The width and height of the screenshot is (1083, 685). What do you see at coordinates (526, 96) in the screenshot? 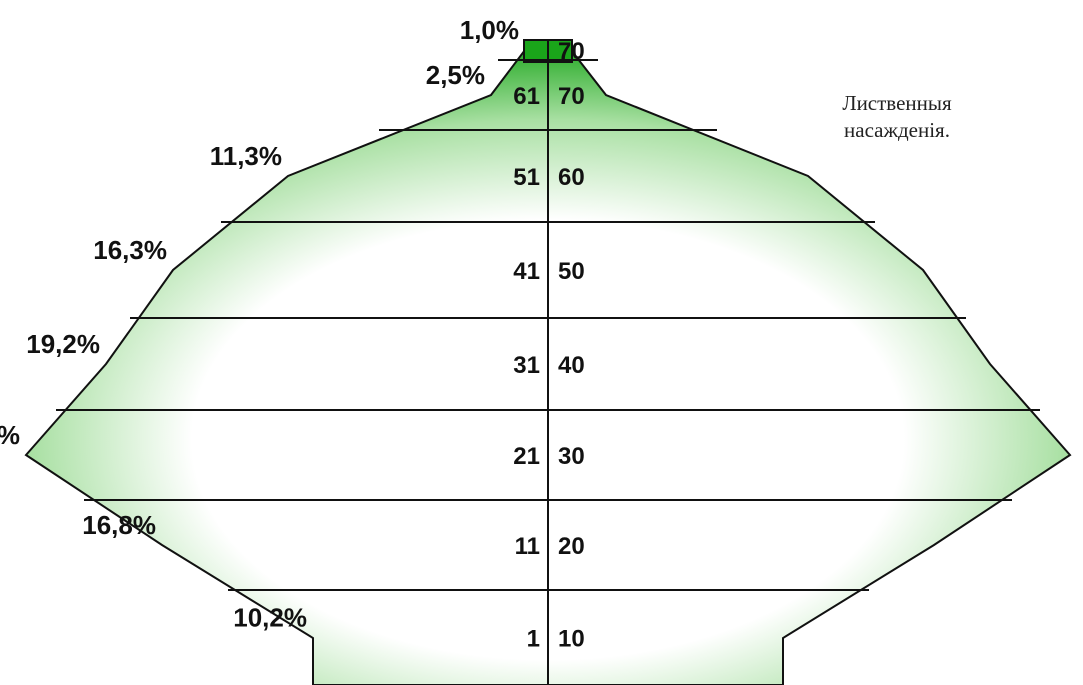
I see `band-label-left: 61` at bounding box center [526, 96].